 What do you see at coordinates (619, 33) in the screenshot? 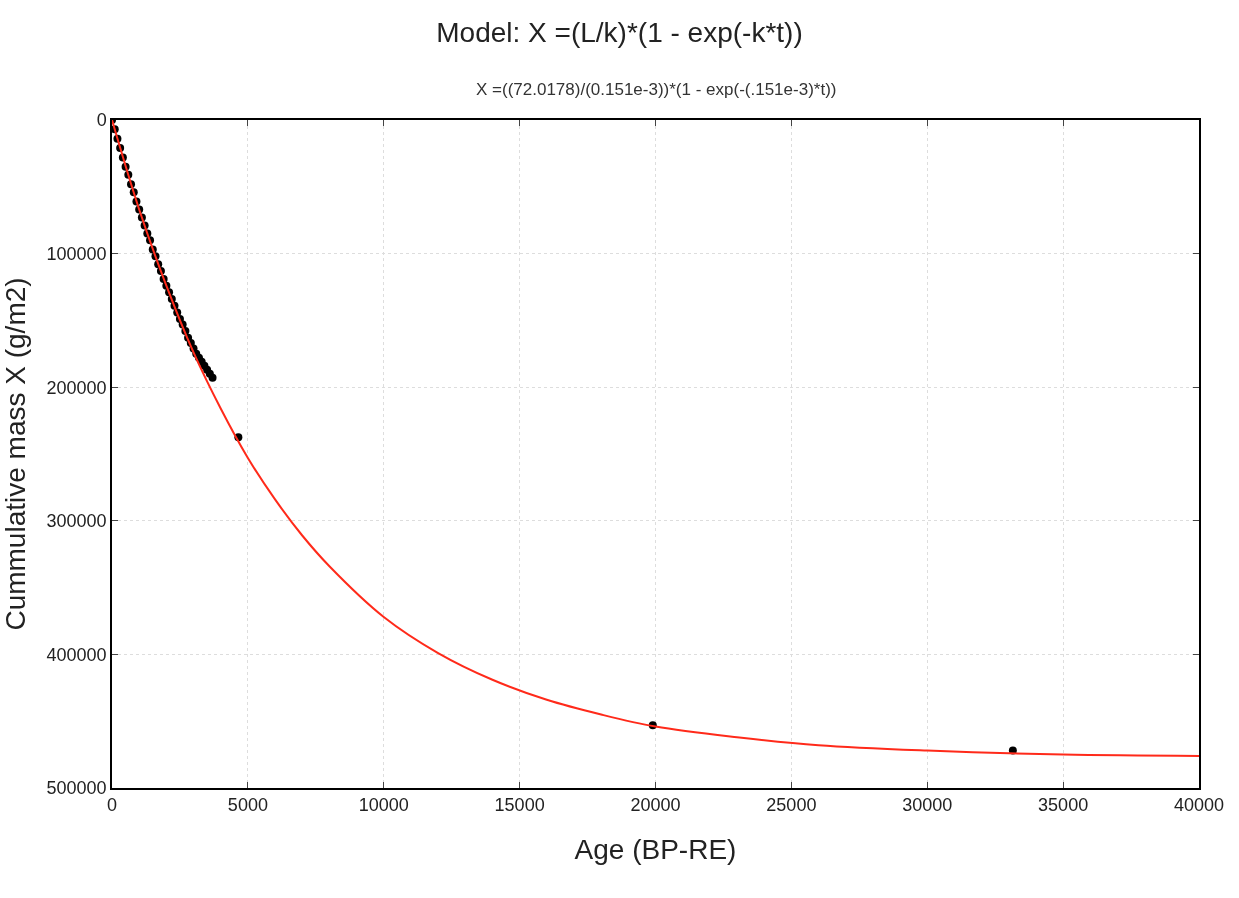
I see `chart-title: Model: X =(L/k)*(1 - exp(-k*t))` at bounding box center [619, 33].